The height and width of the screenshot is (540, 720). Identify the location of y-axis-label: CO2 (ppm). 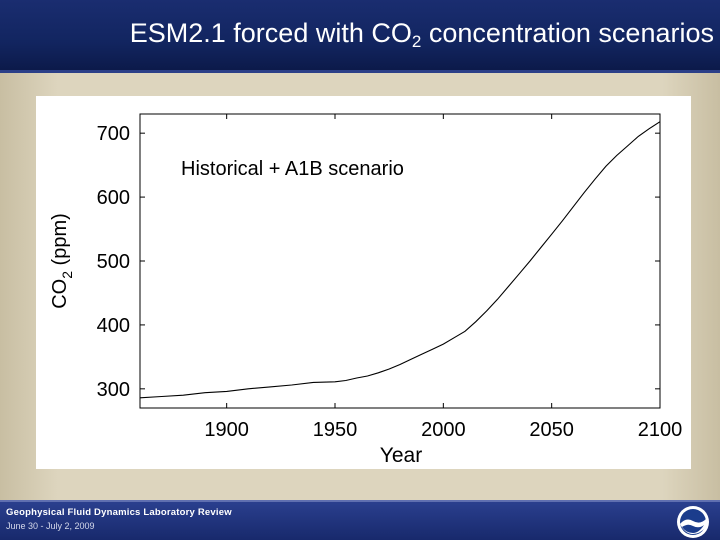
(62, 261).